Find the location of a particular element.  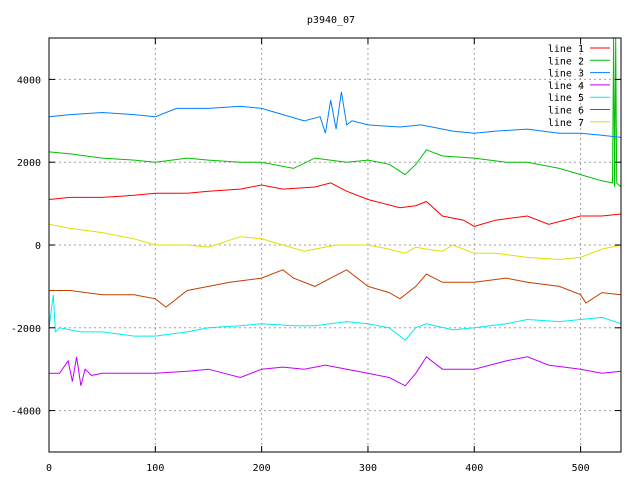

x-tick-label: 200 is located at coordinates (262, 468).